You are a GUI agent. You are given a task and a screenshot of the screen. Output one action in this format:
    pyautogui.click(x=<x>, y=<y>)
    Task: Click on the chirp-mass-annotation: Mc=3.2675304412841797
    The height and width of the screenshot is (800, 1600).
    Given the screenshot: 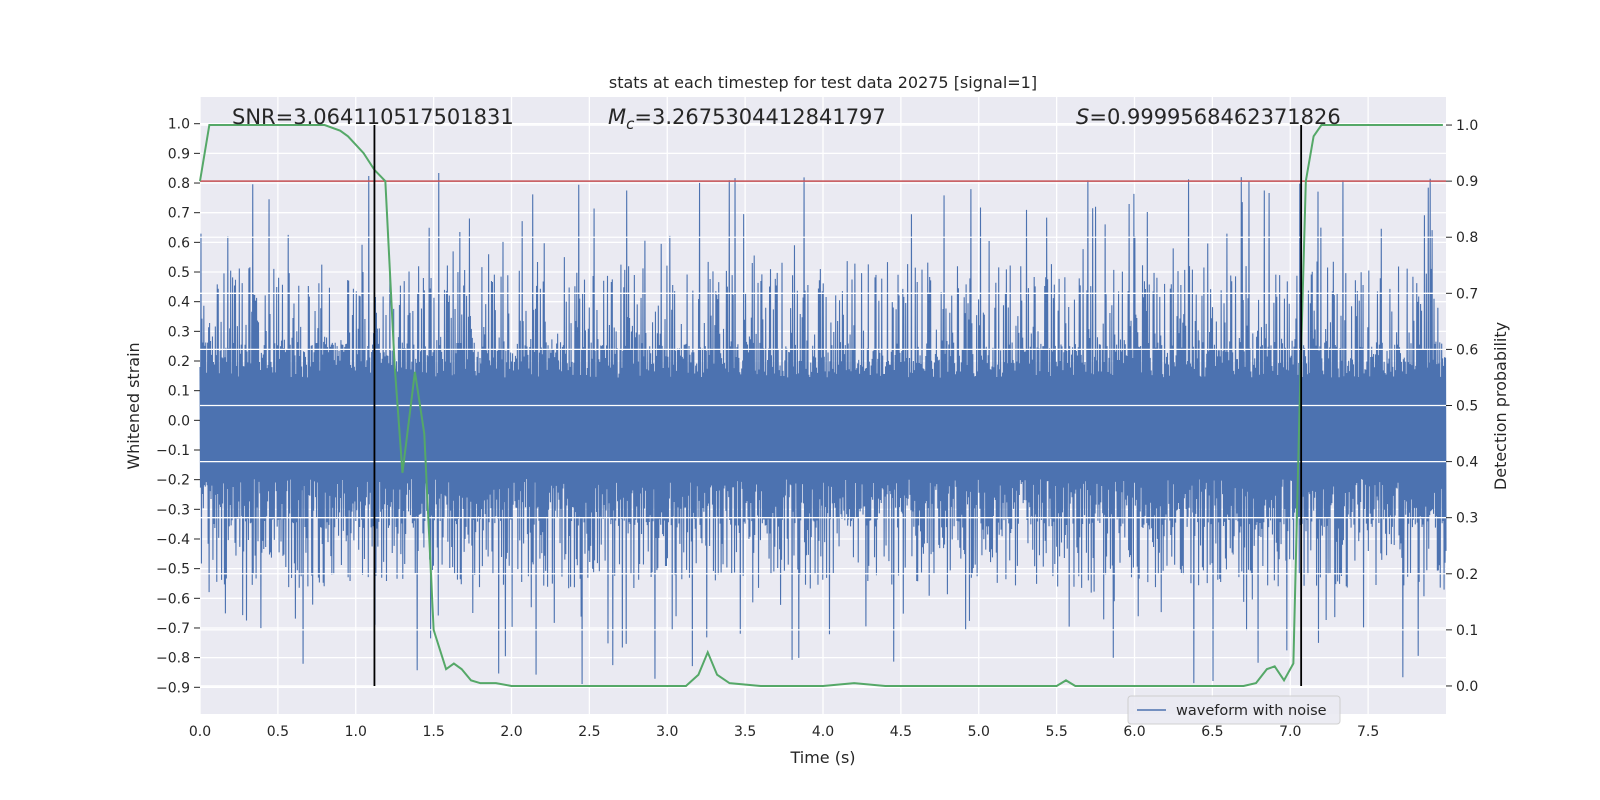 What is the action you would take?
    pyautogui.click(x=747, y=119)
    